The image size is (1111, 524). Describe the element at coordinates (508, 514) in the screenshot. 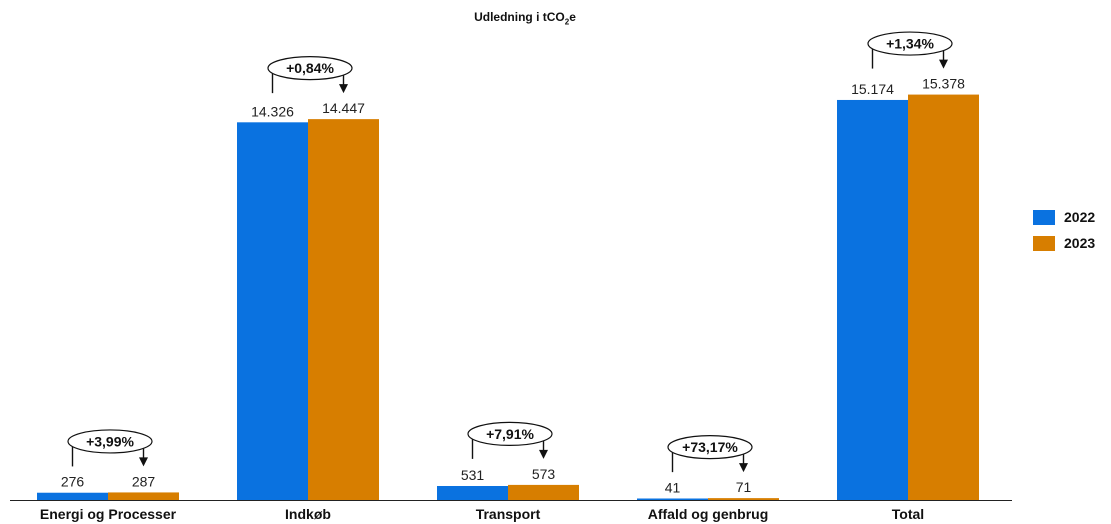

I see `category-label-2: Transport` at that location.